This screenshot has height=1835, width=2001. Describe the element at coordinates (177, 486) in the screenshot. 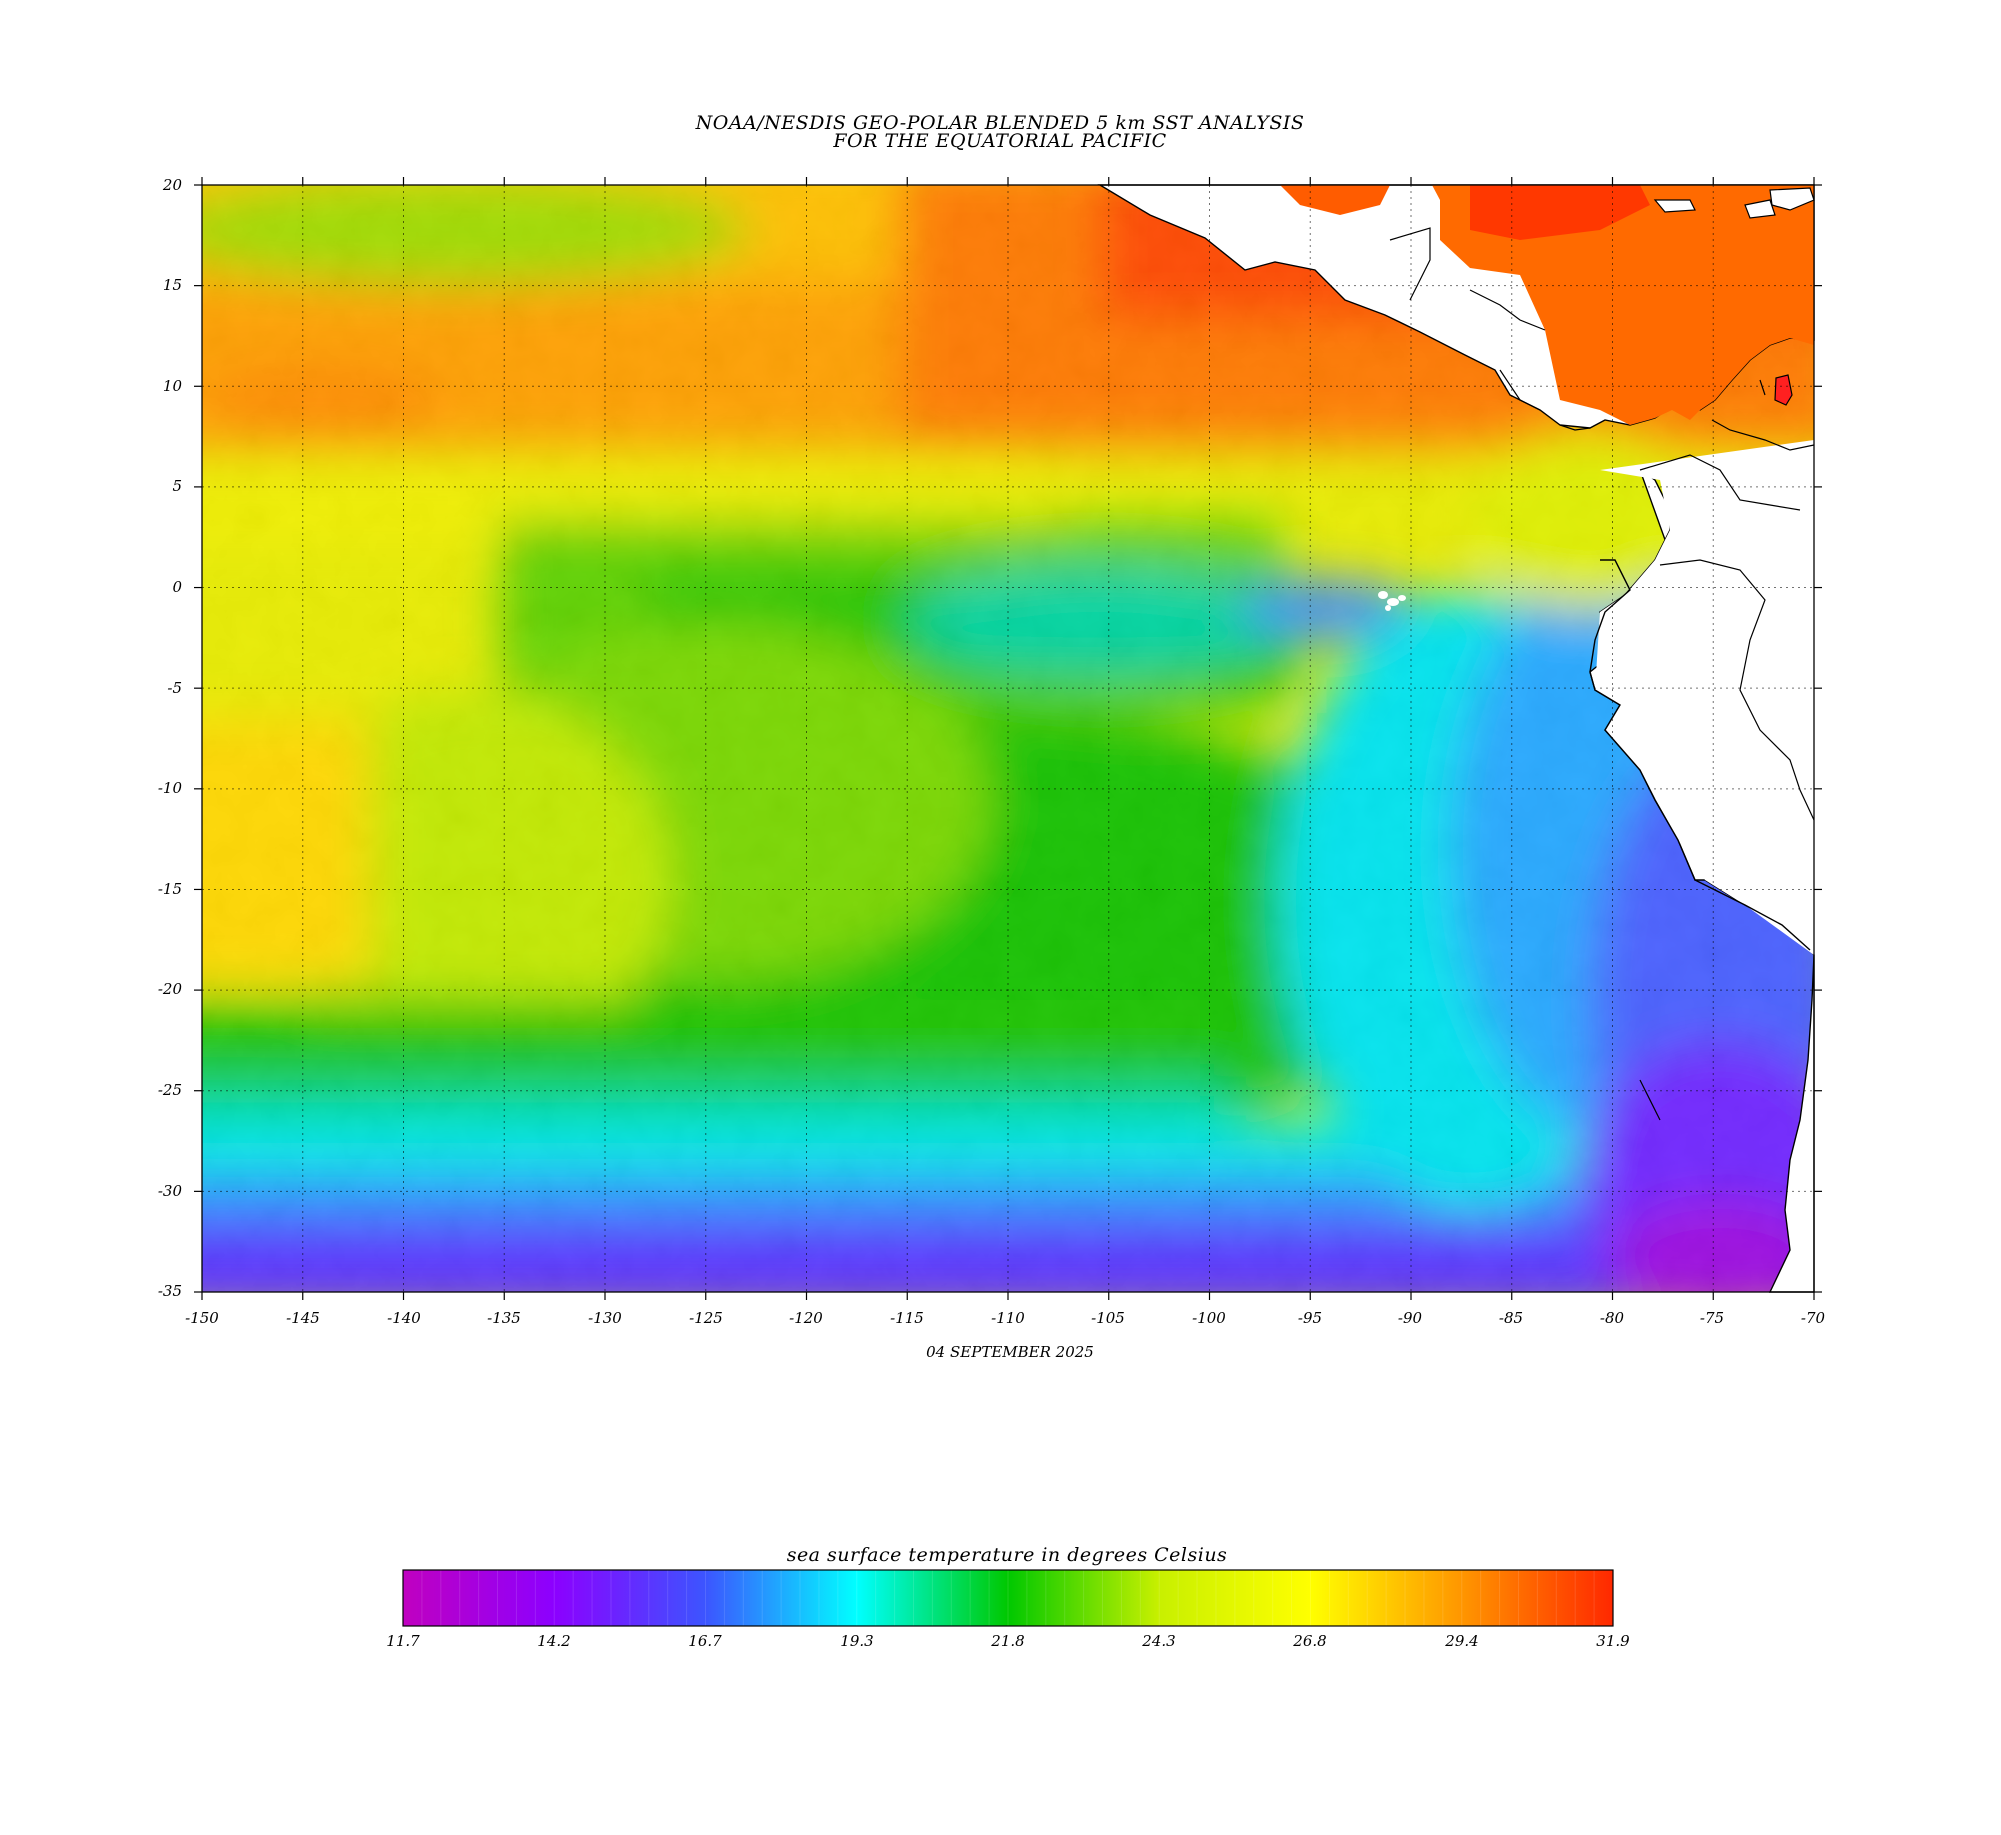

I see `lat-label: 5` at that location.